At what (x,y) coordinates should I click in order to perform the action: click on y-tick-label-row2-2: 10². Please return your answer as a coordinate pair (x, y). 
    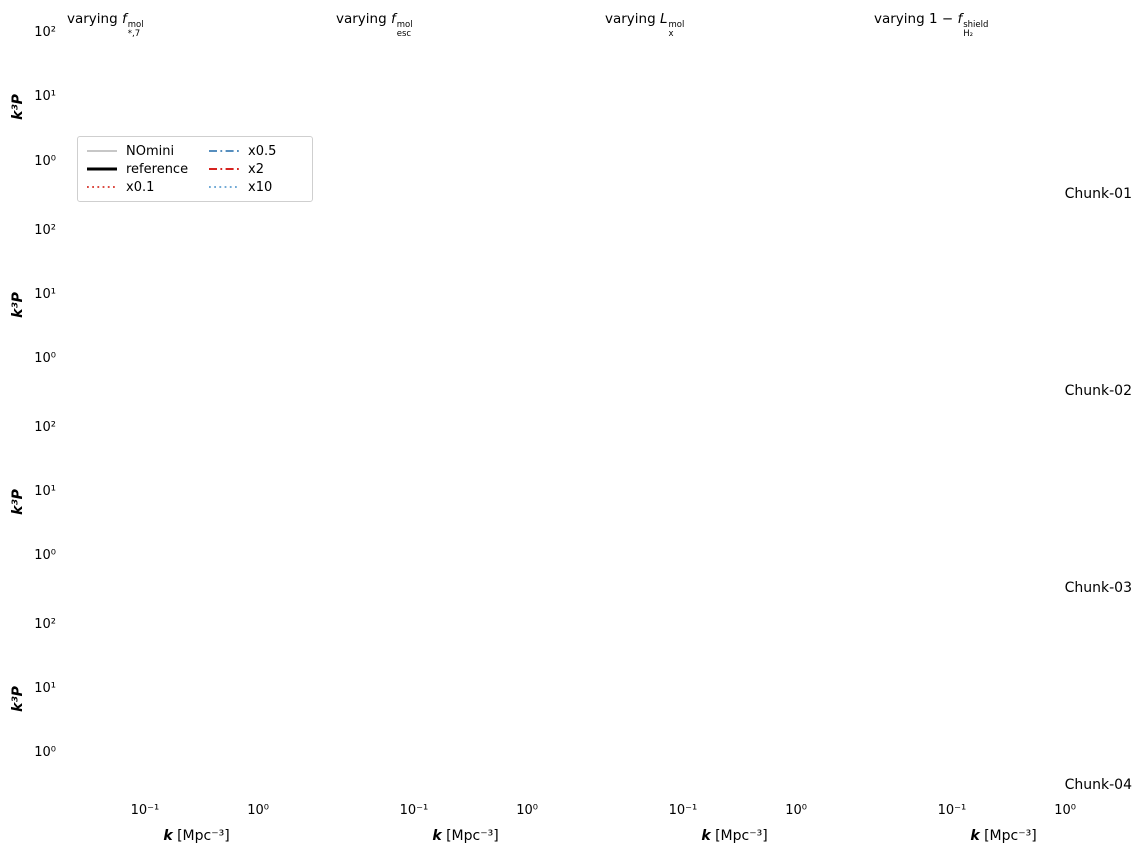
    Looking at the image, I should click on (45, 231).